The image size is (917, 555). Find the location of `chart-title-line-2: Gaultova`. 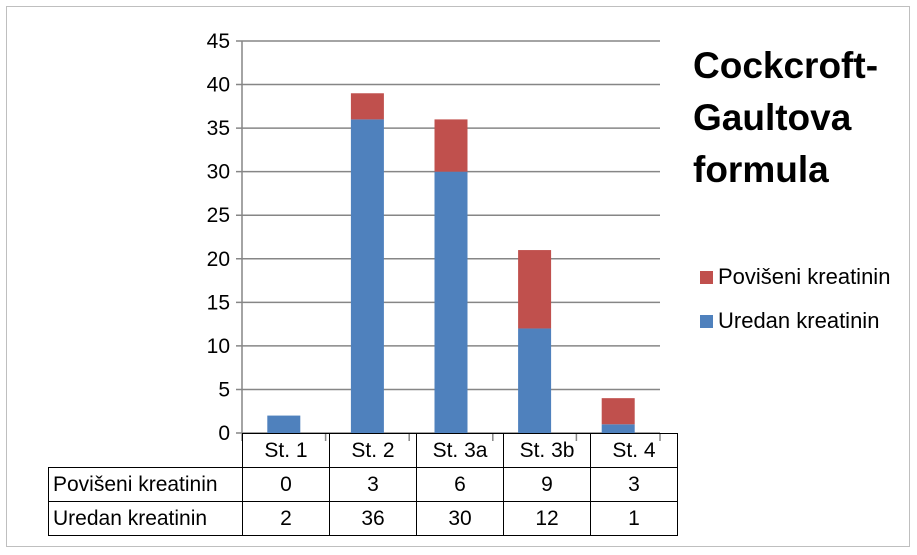

chart-title-line-2: Gaultova is located at coordinates (772, 117).